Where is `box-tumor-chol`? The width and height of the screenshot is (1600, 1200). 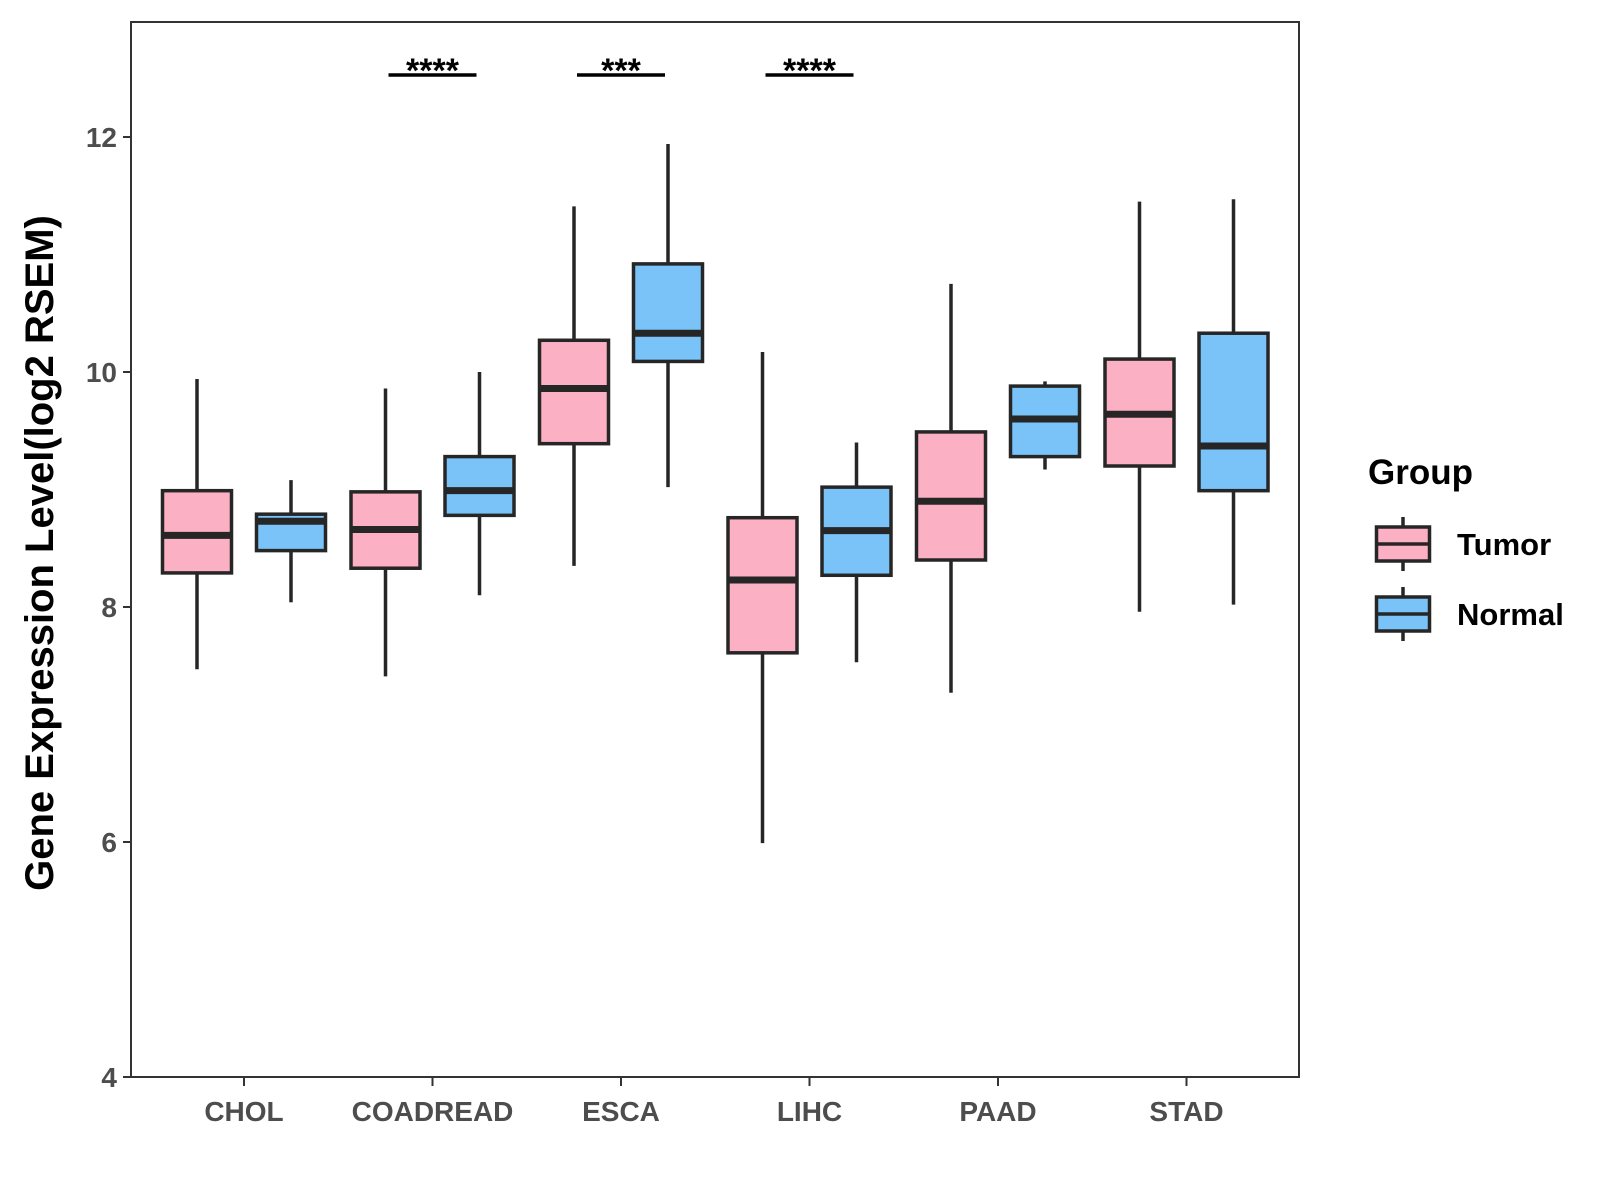 box-tumor-chol is located at coordinates (197, 524).